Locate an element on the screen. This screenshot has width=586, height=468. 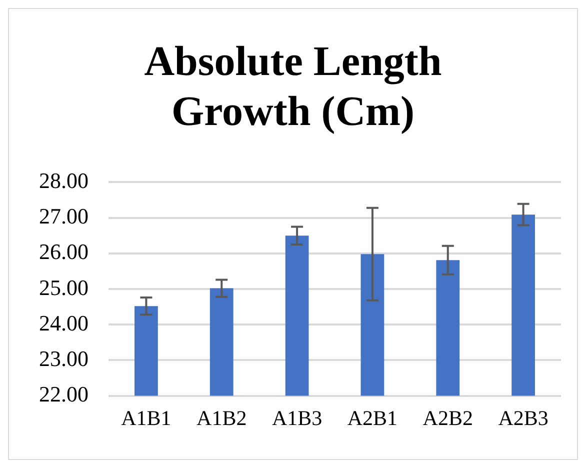
x-tick-label: A1B1 is located at coordinates (146, 418).